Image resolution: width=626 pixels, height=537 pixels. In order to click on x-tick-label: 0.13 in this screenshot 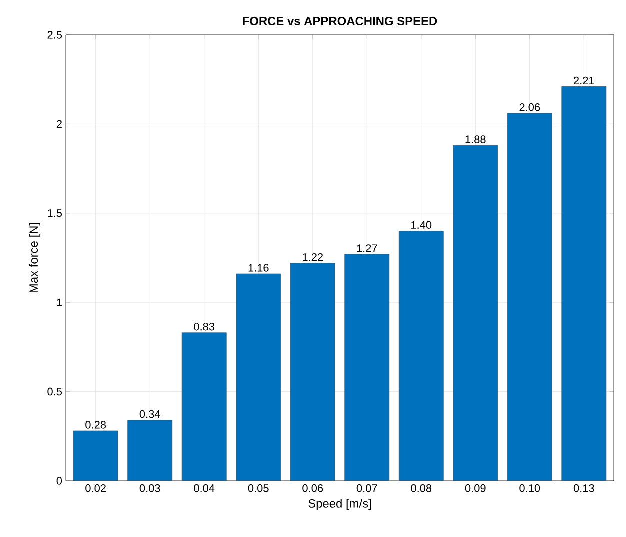, I will do `click(584, 488)`.